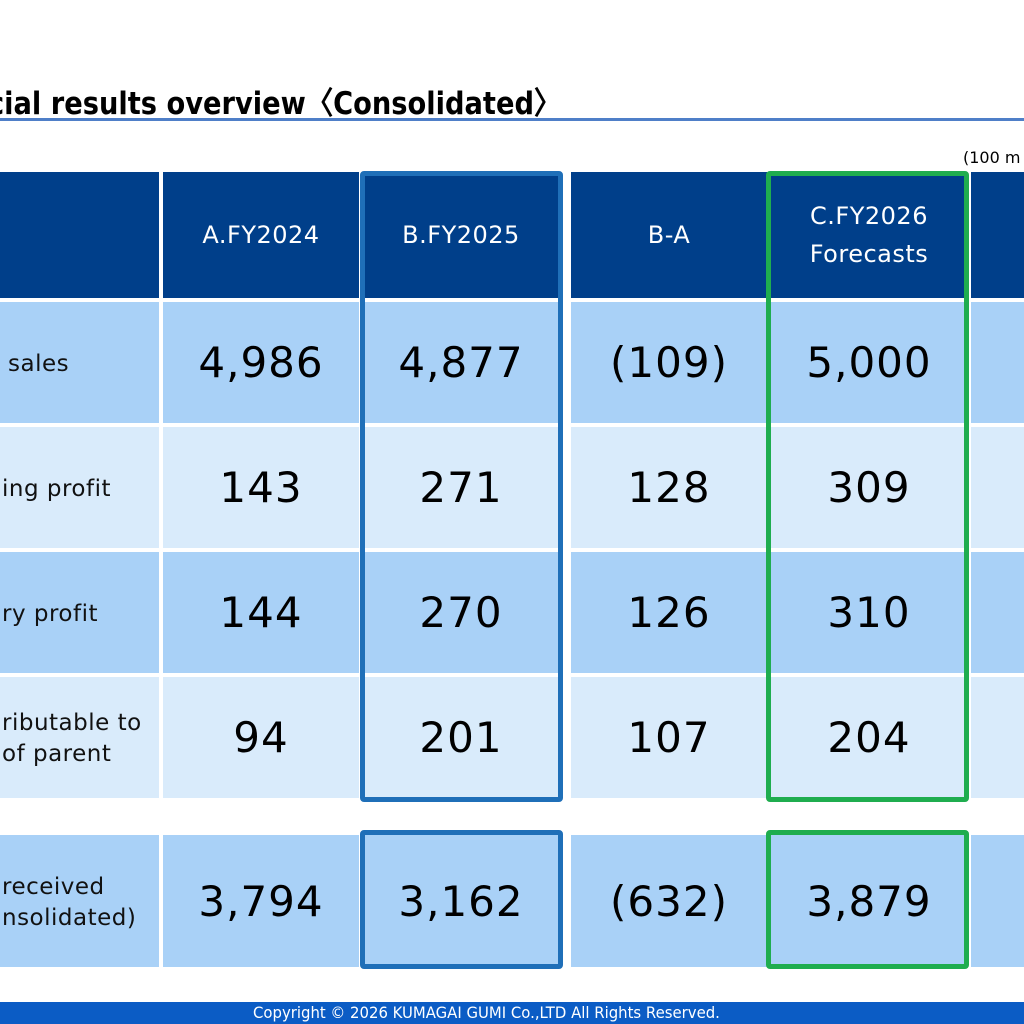 This screenshot has height=1024, width=1024. Describe the element at coordinates (261, 612) in the screenshot. I see `value-fy2024-ordinary-profit: 144` at that location.